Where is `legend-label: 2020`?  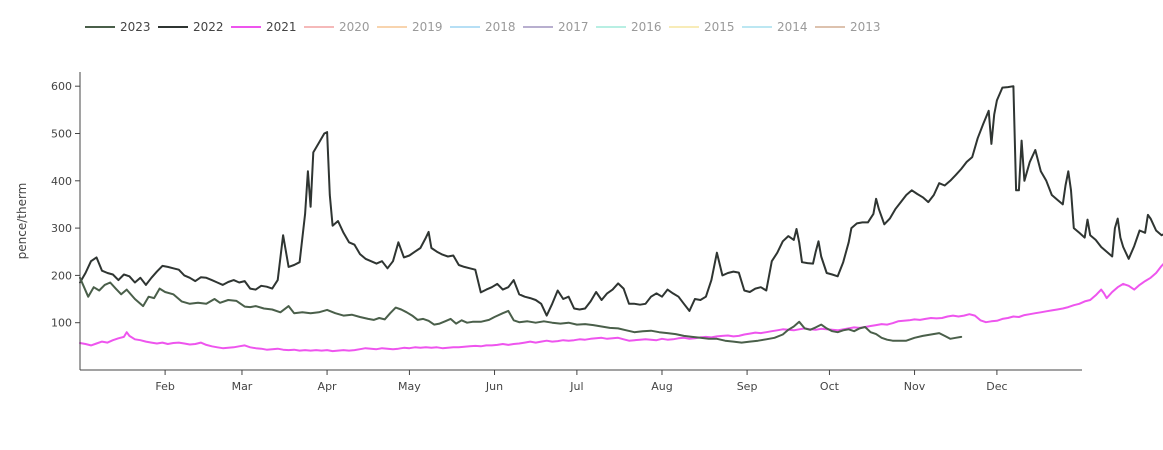 legend-label: 2020 is located at coordinates (354, 27).